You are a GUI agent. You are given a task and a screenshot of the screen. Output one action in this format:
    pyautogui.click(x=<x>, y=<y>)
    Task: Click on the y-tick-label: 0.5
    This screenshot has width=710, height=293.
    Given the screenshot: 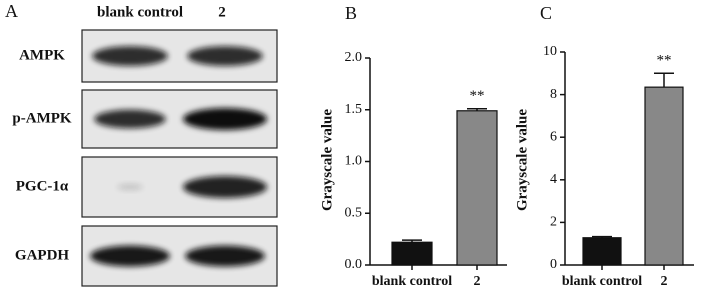 What is the action you would take?
    pyautogui.click(x=354, y=212)
    